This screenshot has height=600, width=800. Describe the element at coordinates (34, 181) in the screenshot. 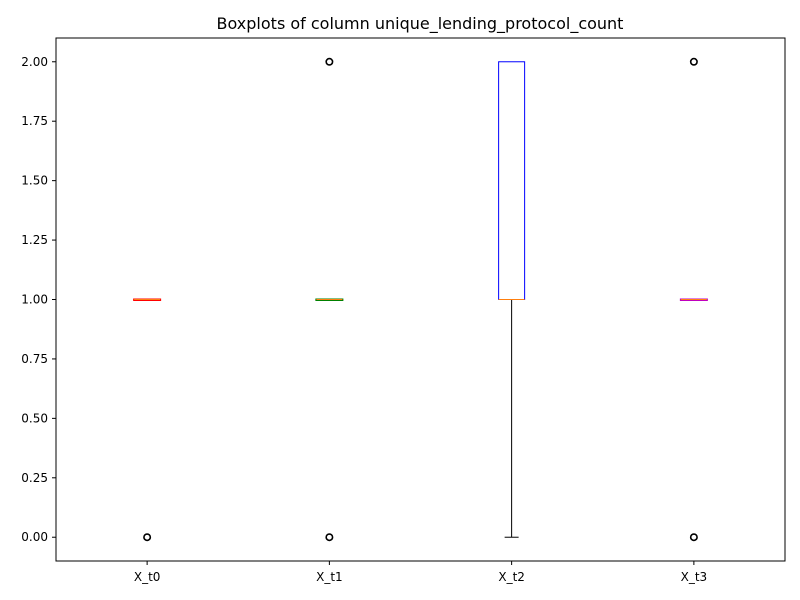

I see `y-tick-label: 1.50` at that location.